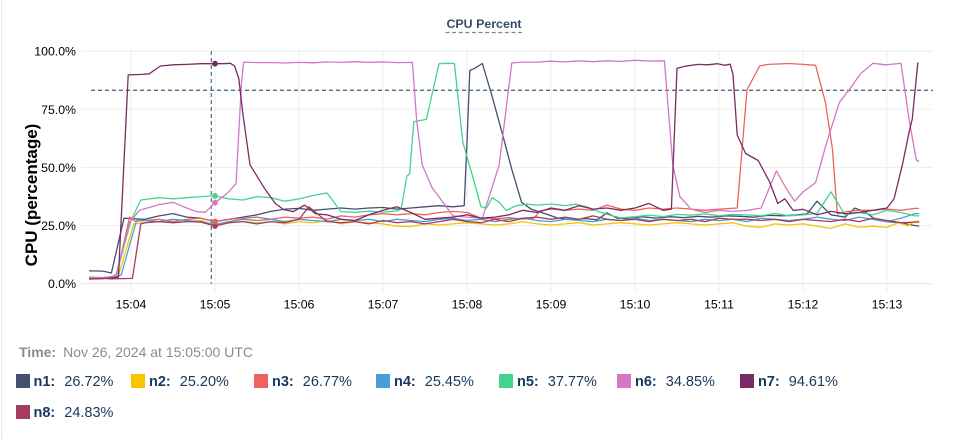 The image size is (968, 441). What do you see at coordinates (215, 305) in the screenshot?
I see `svg-text: 15:05` at bounding box center [215, 305].